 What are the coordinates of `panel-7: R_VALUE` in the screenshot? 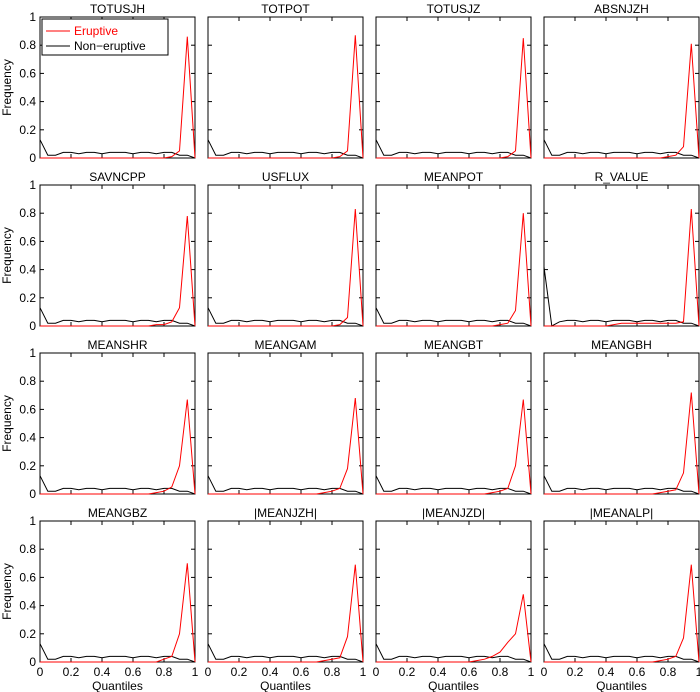 It's located at (621, 248).